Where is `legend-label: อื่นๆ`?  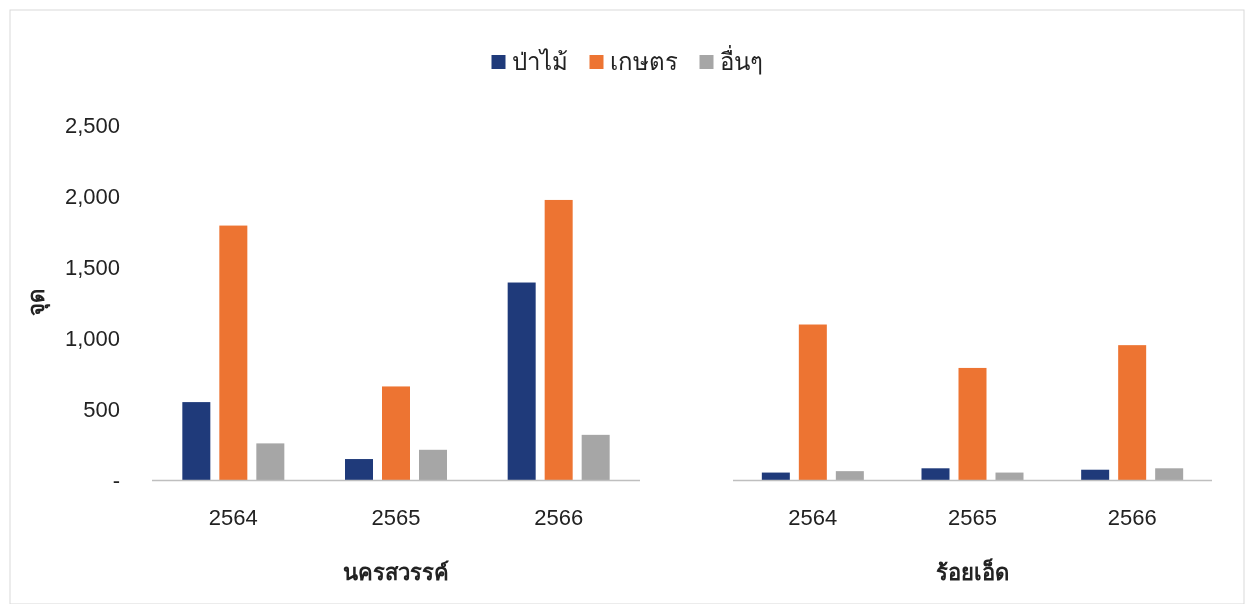 legend-label: อื่นๆ is located at coordinates (741, 60).